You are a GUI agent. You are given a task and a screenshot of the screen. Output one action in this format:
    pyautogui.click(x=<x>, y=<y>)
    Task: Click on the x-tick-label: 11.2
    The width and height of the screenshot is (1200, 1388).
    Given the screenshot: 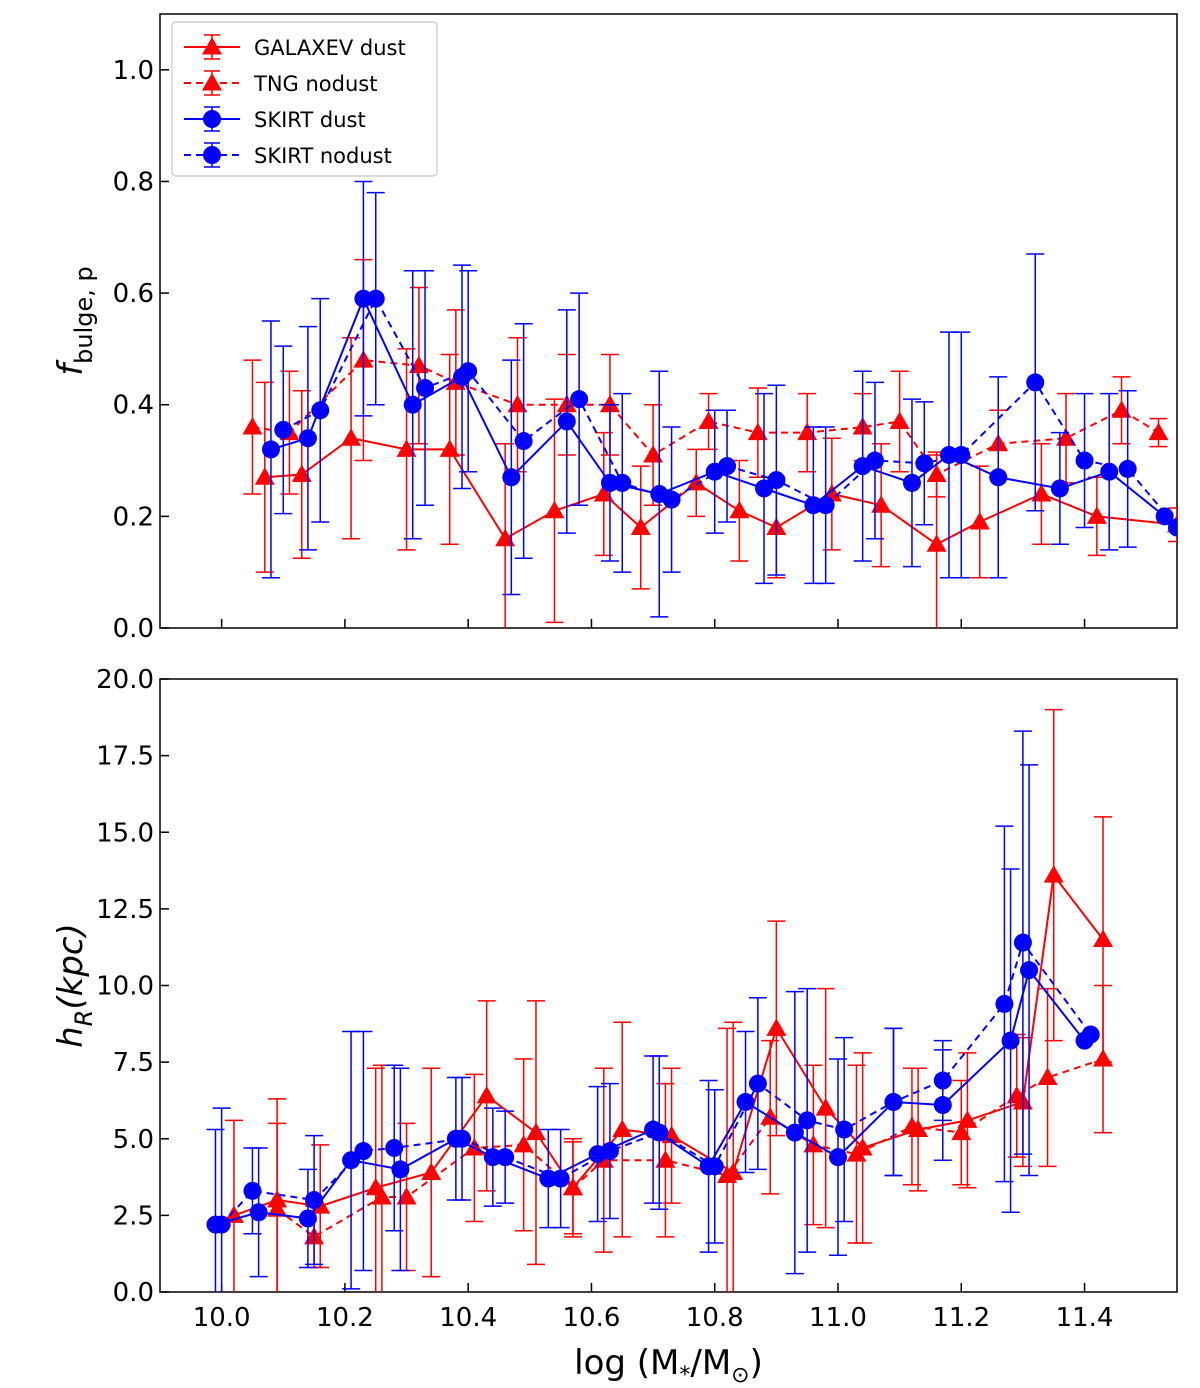 What is the action you would take?
    pyautogui.click(x=961, y=1318)
    